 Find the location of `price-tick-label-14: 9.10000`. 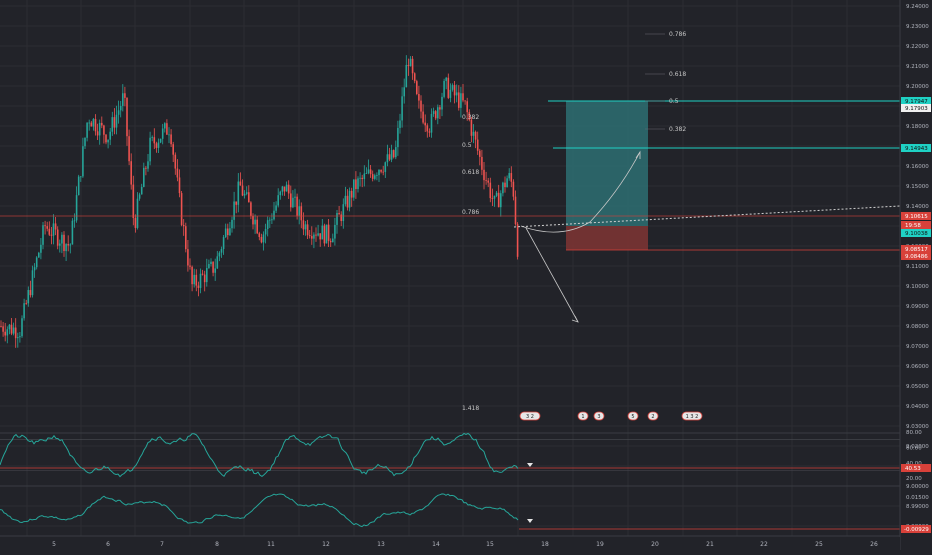

price-tick-label-14: 9.10000 is located at coordinates (917, 287).